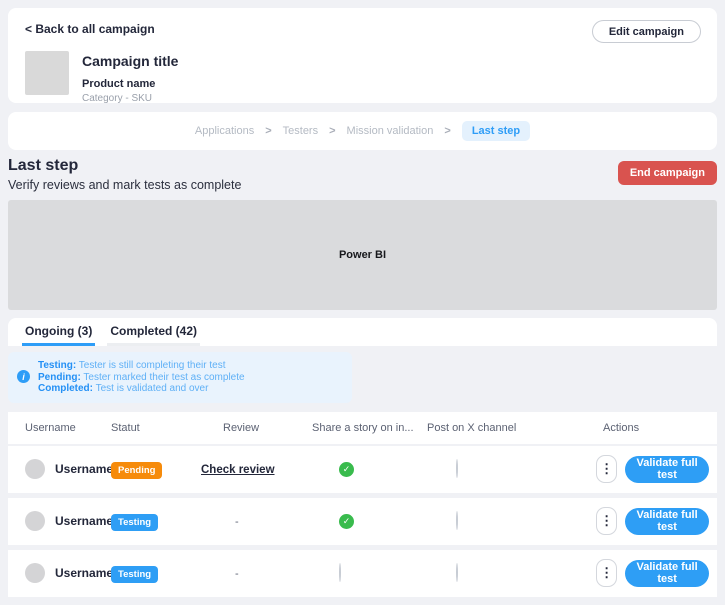 The image size is (725, 605). What do you see at coordinates (496, 131) in the screenshot?
I see `breadcrumb-item-last-step-active: Last step` at bounding box center [496, 131].